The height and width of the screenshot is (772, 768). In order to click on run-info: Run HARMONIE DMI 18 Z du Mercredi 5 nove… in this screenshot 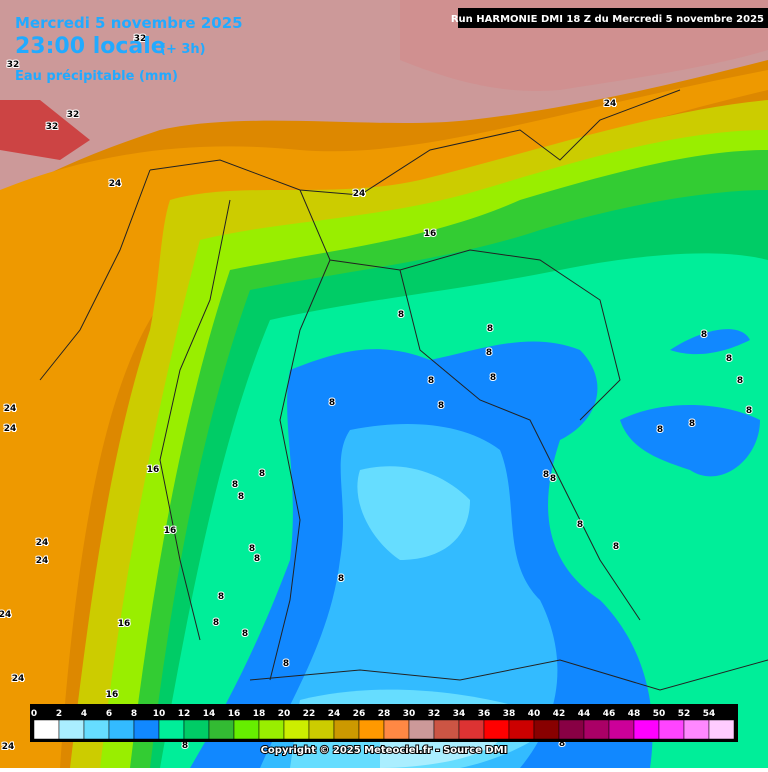, I will do `click(607, 19)`.